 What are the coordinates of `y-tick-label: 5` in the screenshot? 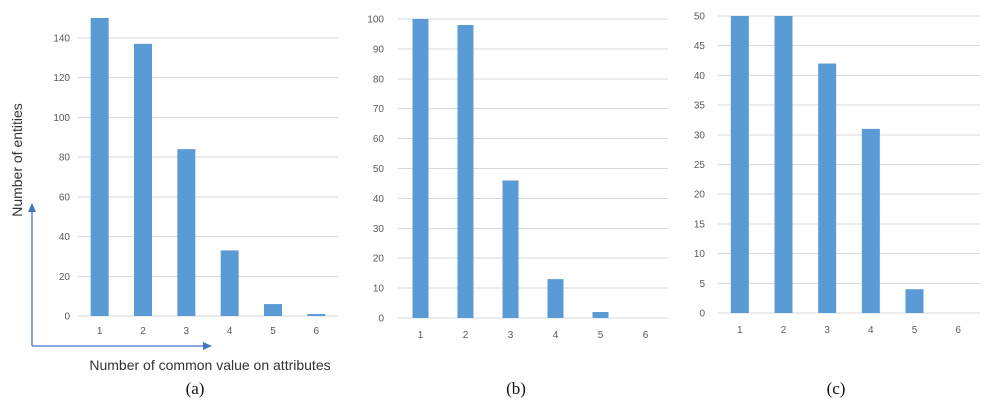 It's located at (702, 284).